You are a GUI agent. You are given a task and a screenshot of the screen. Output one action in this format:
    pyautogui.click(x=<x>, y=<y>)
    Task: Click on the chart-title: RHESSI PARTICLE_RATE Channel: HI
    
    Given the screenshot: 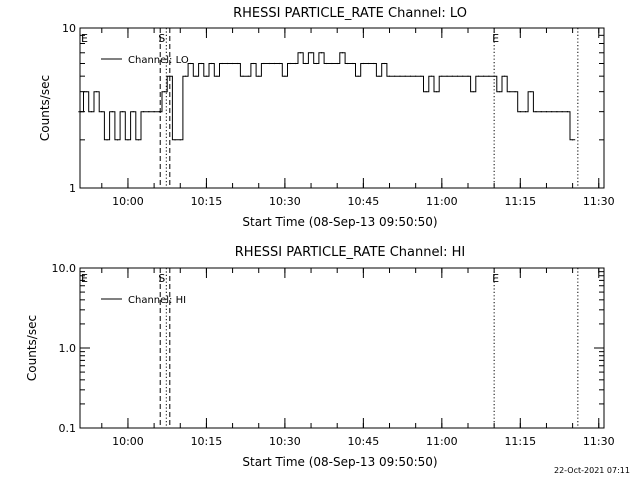 What is the action you would take?
    pyautogui.click(x=350, y=252)
    